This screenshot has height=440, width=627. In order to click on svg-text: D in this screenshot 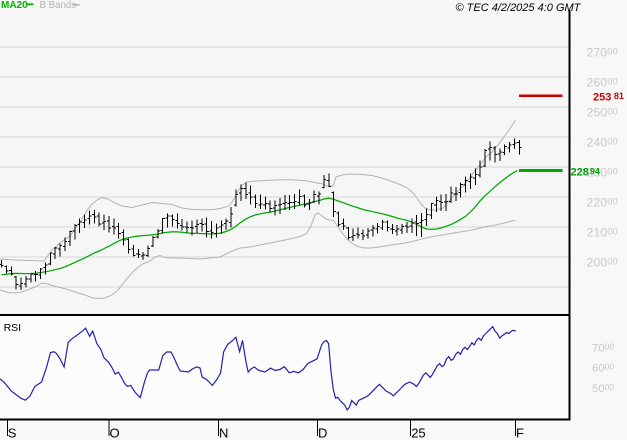, I will do `click(322, 433)`.